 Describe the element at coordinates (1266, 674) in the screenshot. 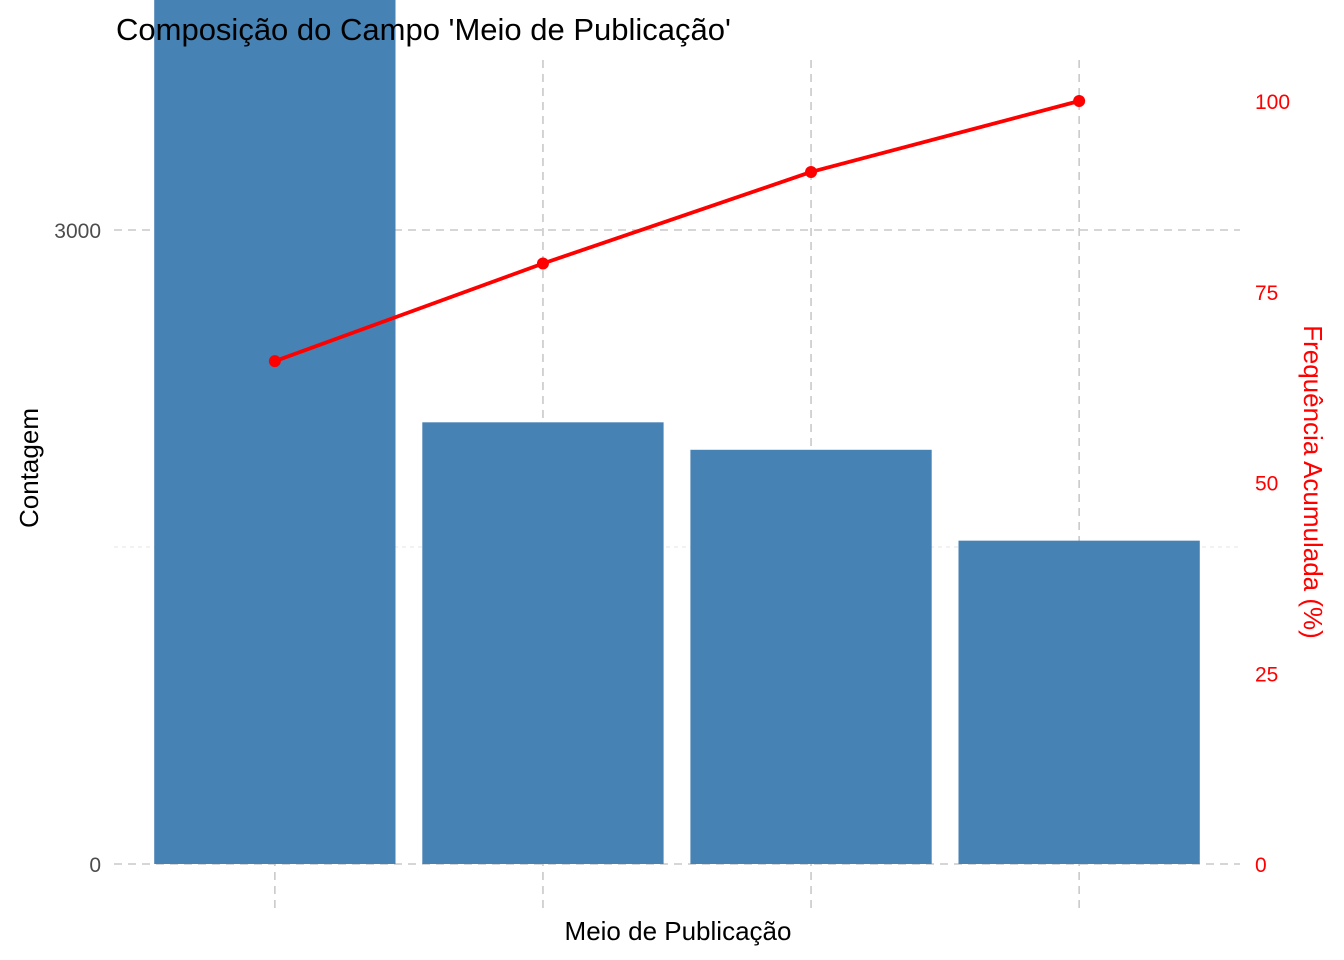

I see `y2-tick-label: 25` at that location.